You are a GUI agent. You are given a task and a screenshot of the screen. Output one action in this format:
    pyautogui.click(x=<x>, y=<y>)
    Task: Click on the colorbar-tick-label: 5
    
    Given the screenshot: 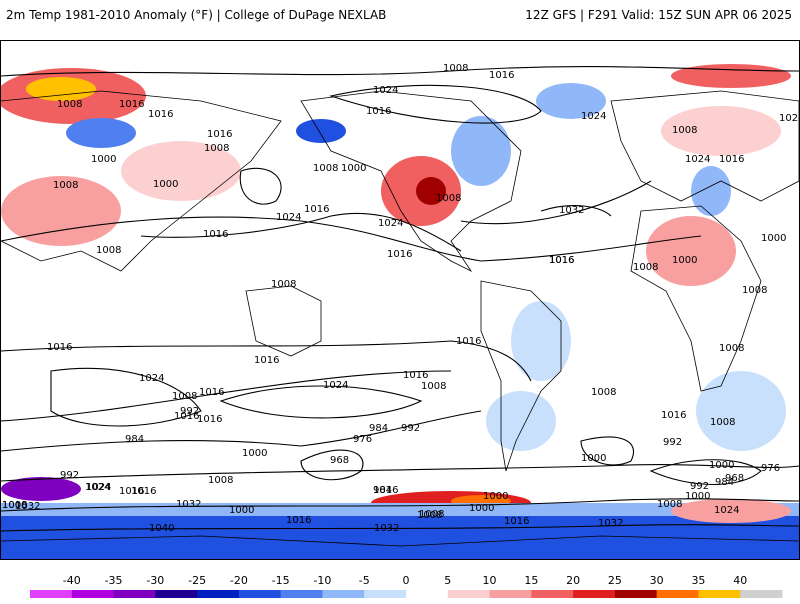 What is the action you would take?
    pyautogui.click(x=447, y=580)
    